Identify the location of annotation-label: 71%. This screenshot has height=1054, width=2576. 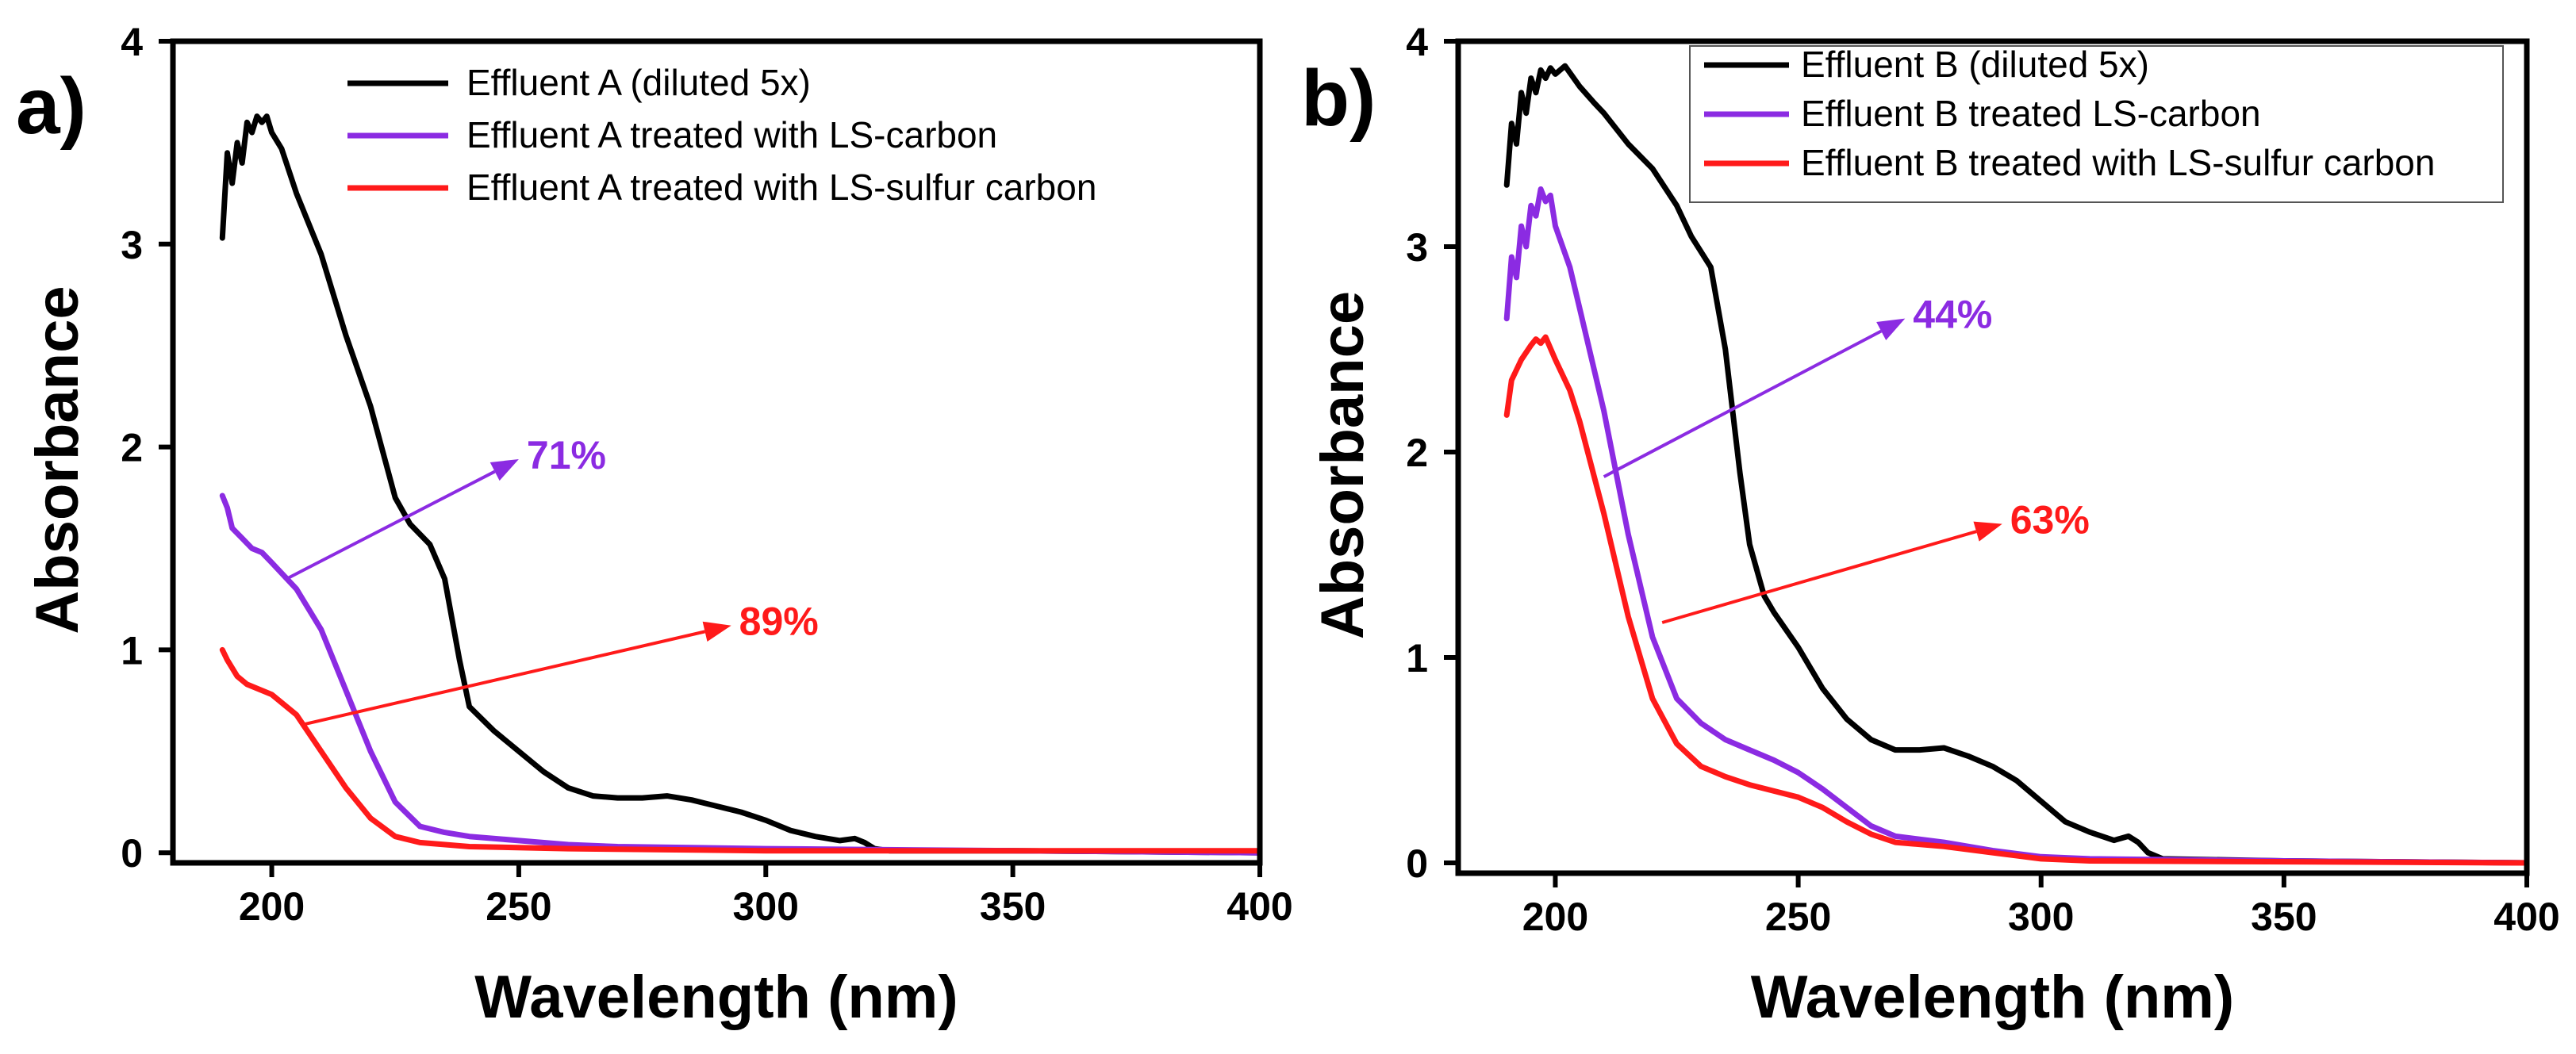
(566, 455).